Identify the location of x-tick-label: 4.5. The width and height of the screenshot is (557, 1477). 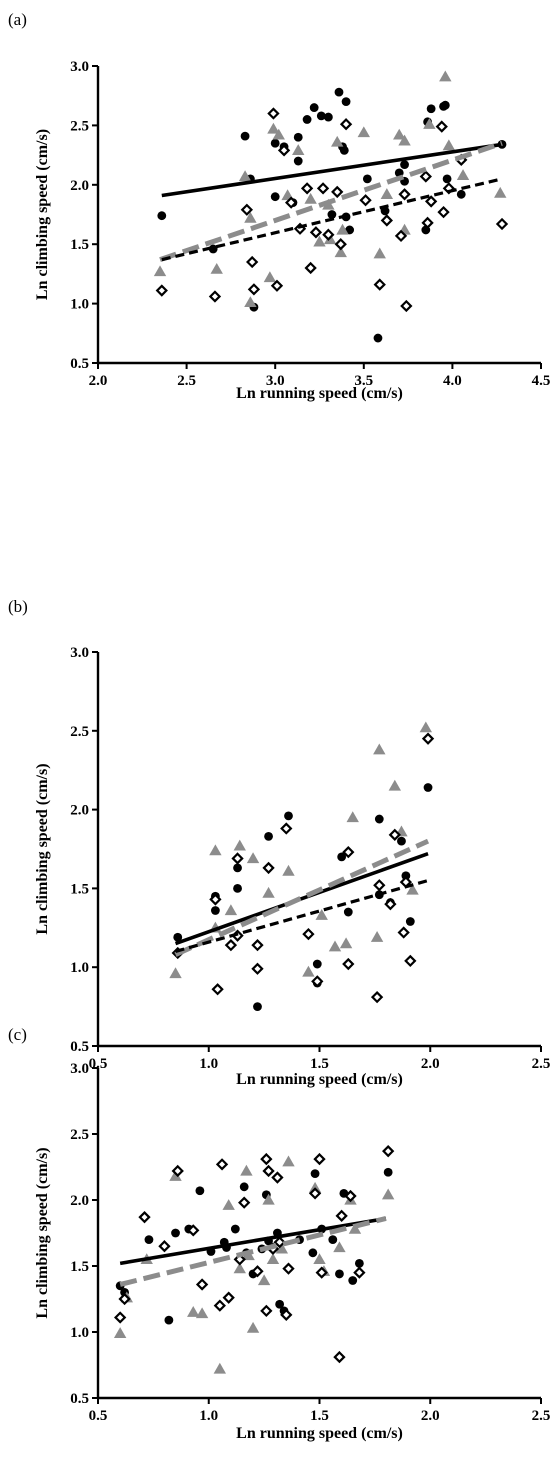
(541, 381).